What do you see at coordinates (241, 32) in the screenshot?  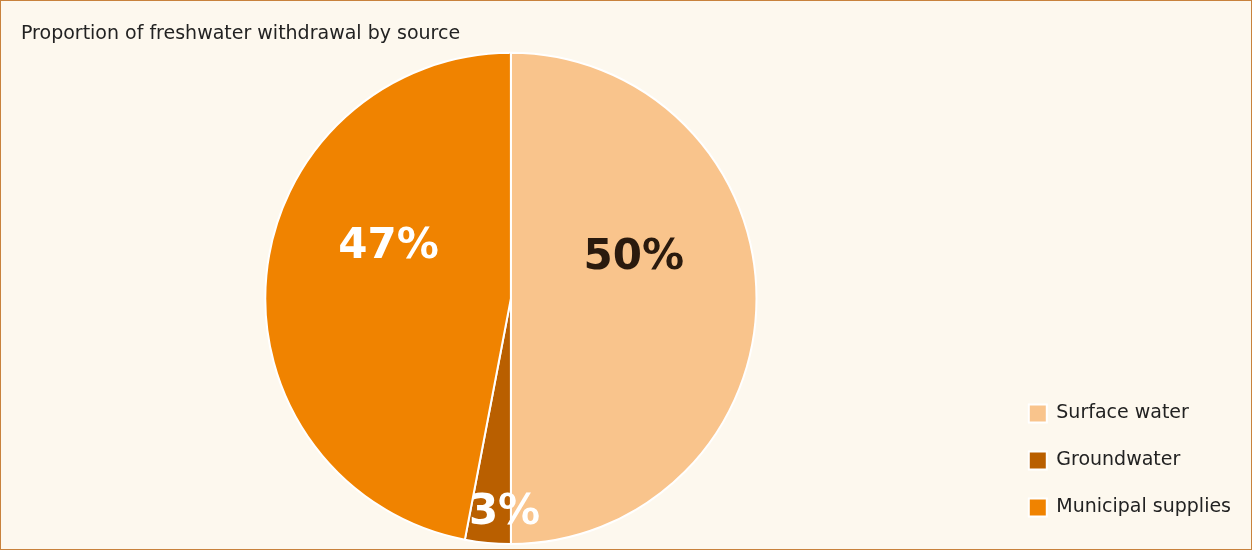 I see `chart-title: Proportion of freshwater withdrawal by source` at bounding box center [241, 32].